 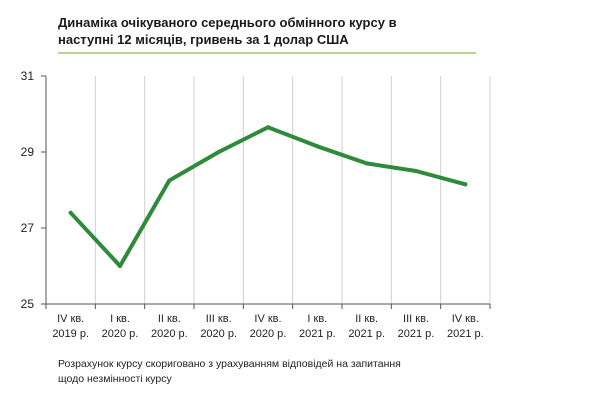 I want to click on x-tick-label: II кв. 2021 р., so click(x=366, y=326).